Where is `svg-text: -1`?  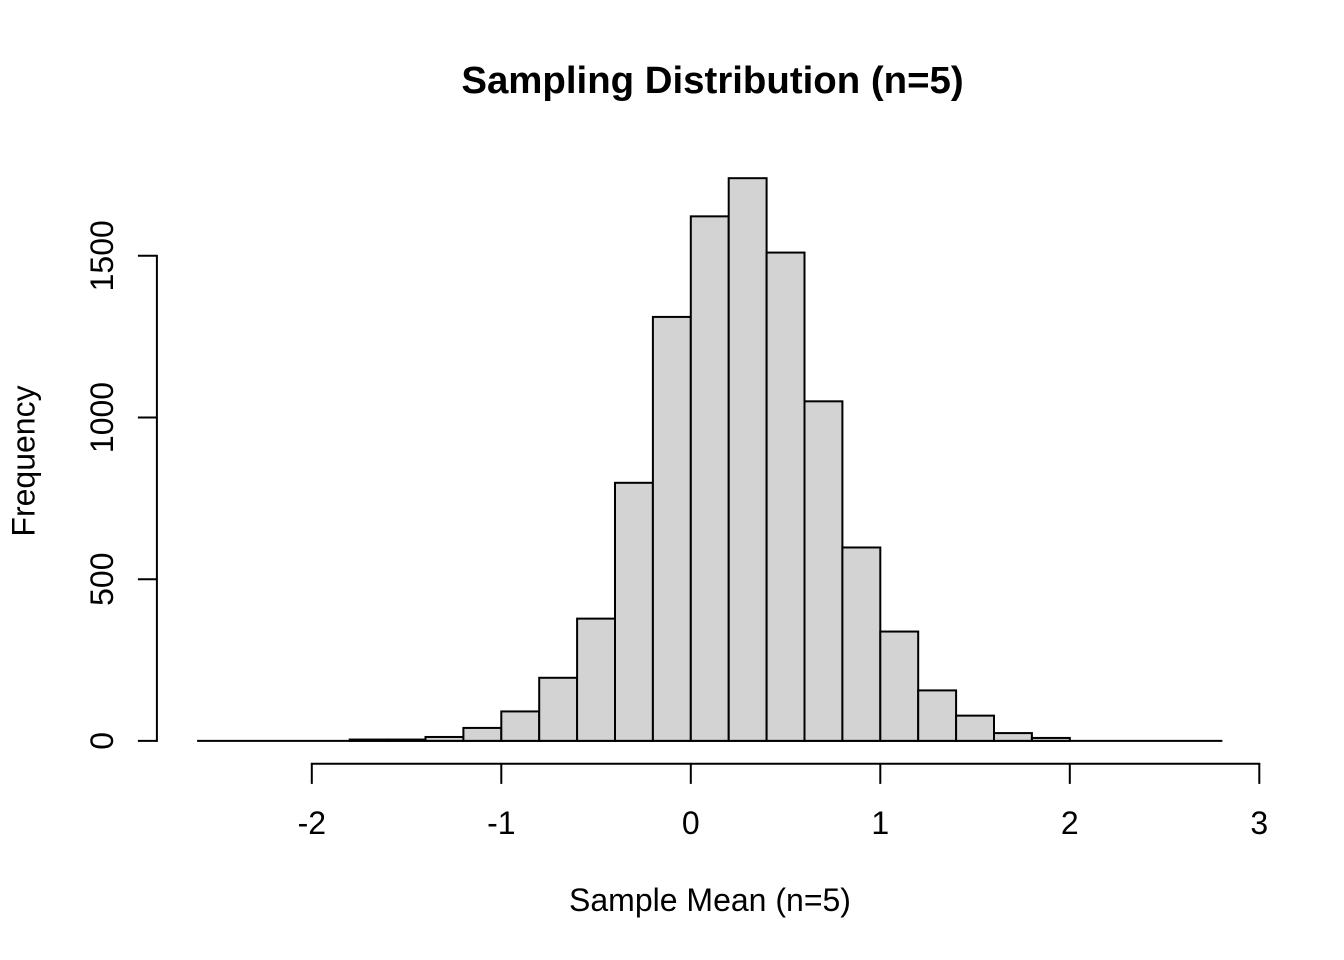
svg-text: -1 is located at coordinates (501, 823).